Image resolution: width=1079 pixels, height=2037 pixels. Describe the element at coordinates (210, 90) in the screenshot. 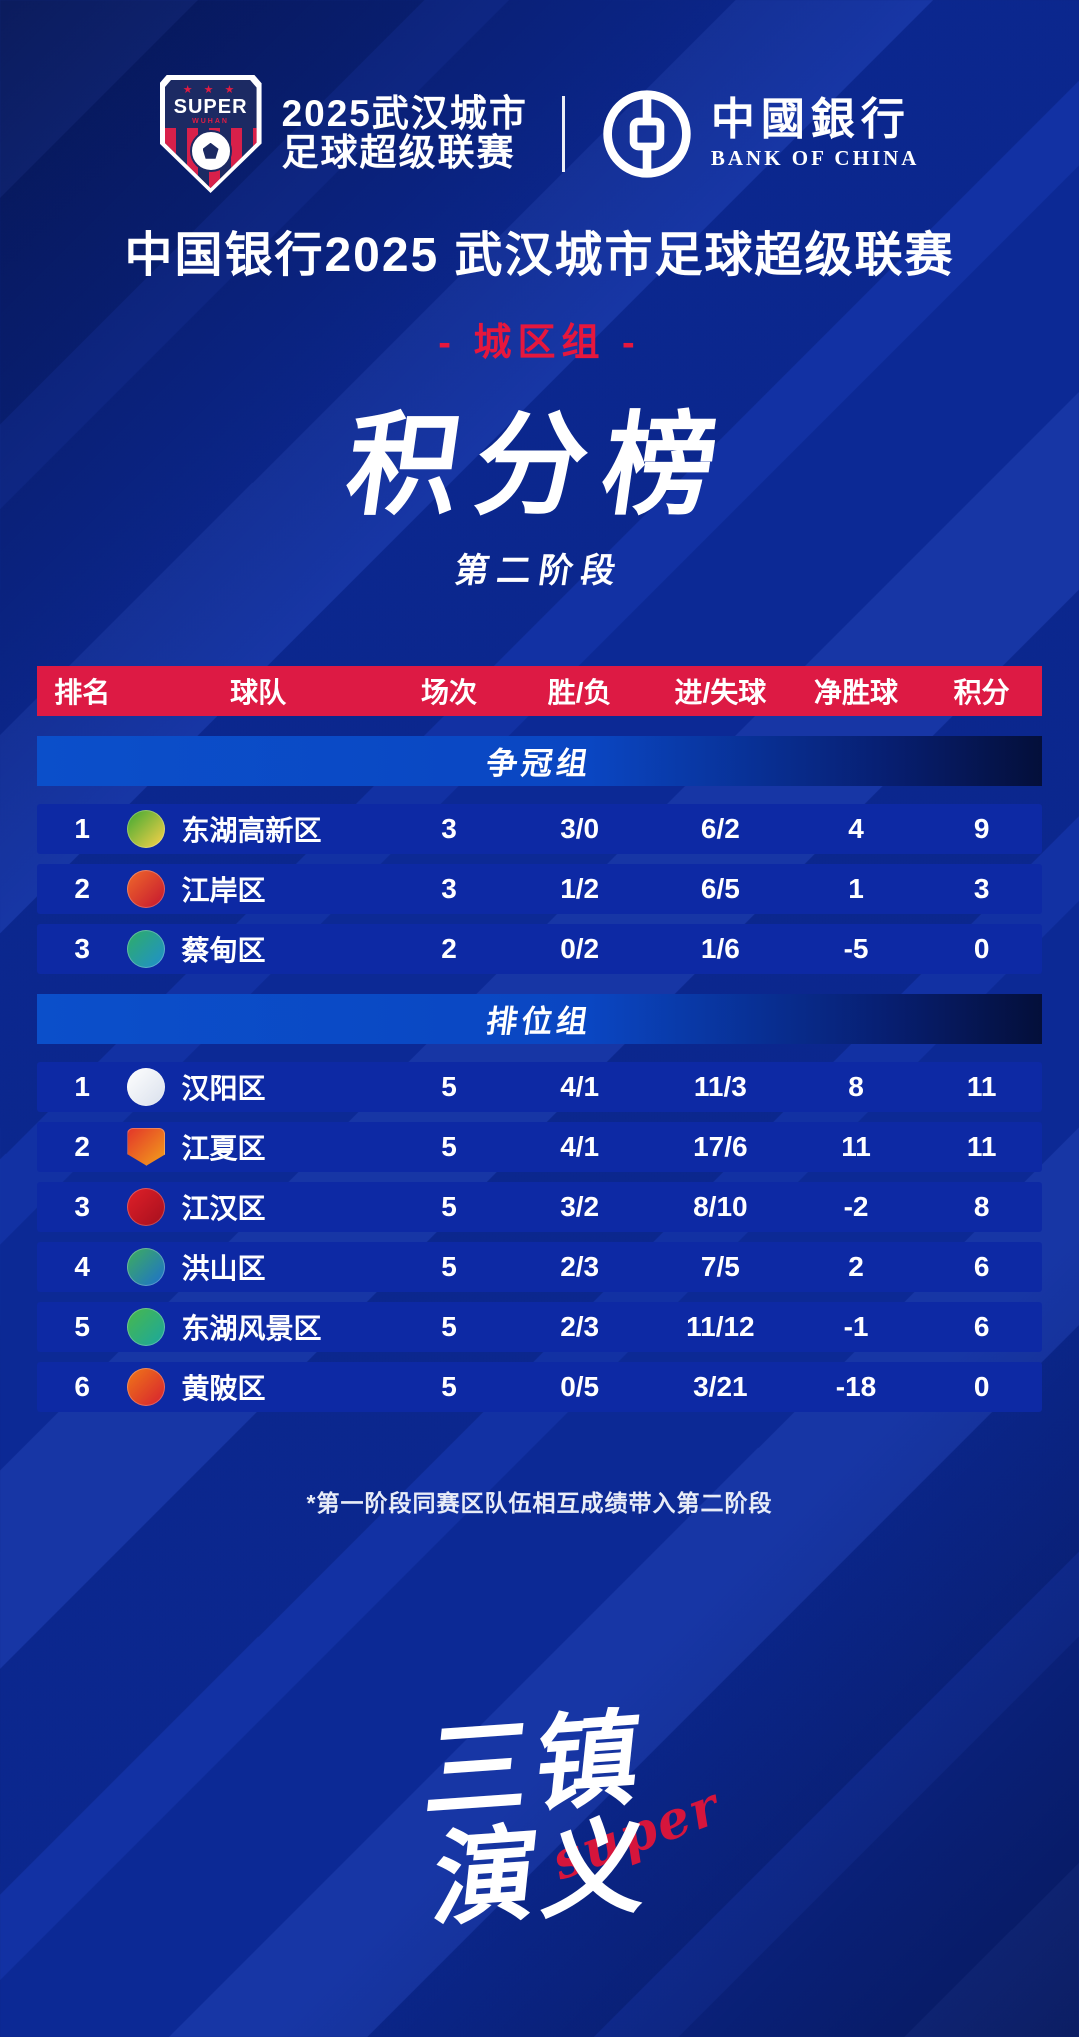

I see `crest-stars: ★ ★ ★` at that location.